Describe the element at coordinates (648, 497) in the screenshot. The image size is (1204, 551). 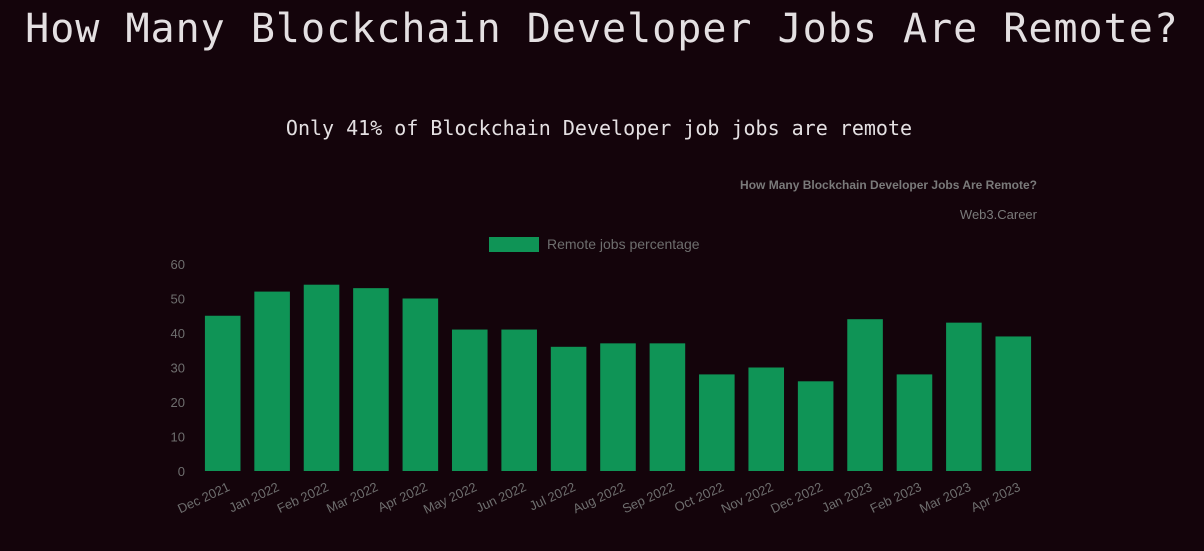
I see `x-tick-label: Sep 2022` at that location.